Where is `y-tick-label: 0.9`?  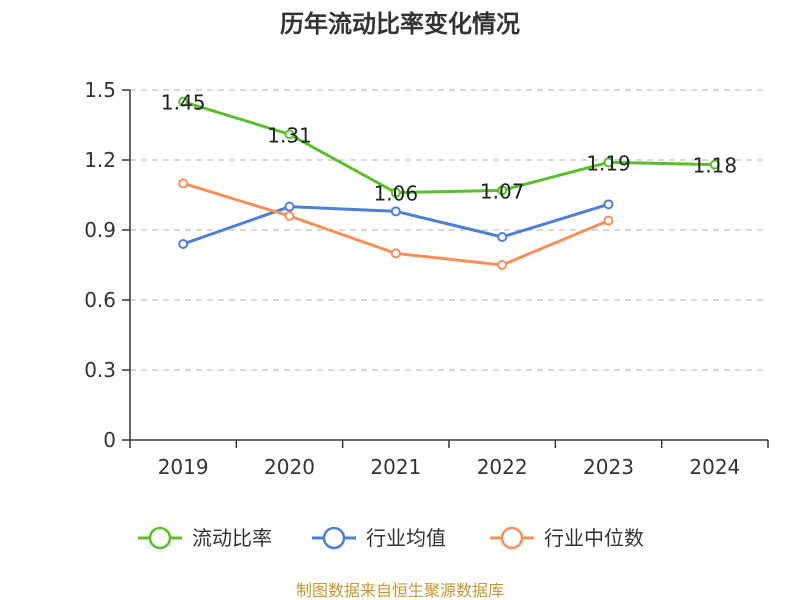
y-tick-label: 0.9 is located at coordinates (100, 230).